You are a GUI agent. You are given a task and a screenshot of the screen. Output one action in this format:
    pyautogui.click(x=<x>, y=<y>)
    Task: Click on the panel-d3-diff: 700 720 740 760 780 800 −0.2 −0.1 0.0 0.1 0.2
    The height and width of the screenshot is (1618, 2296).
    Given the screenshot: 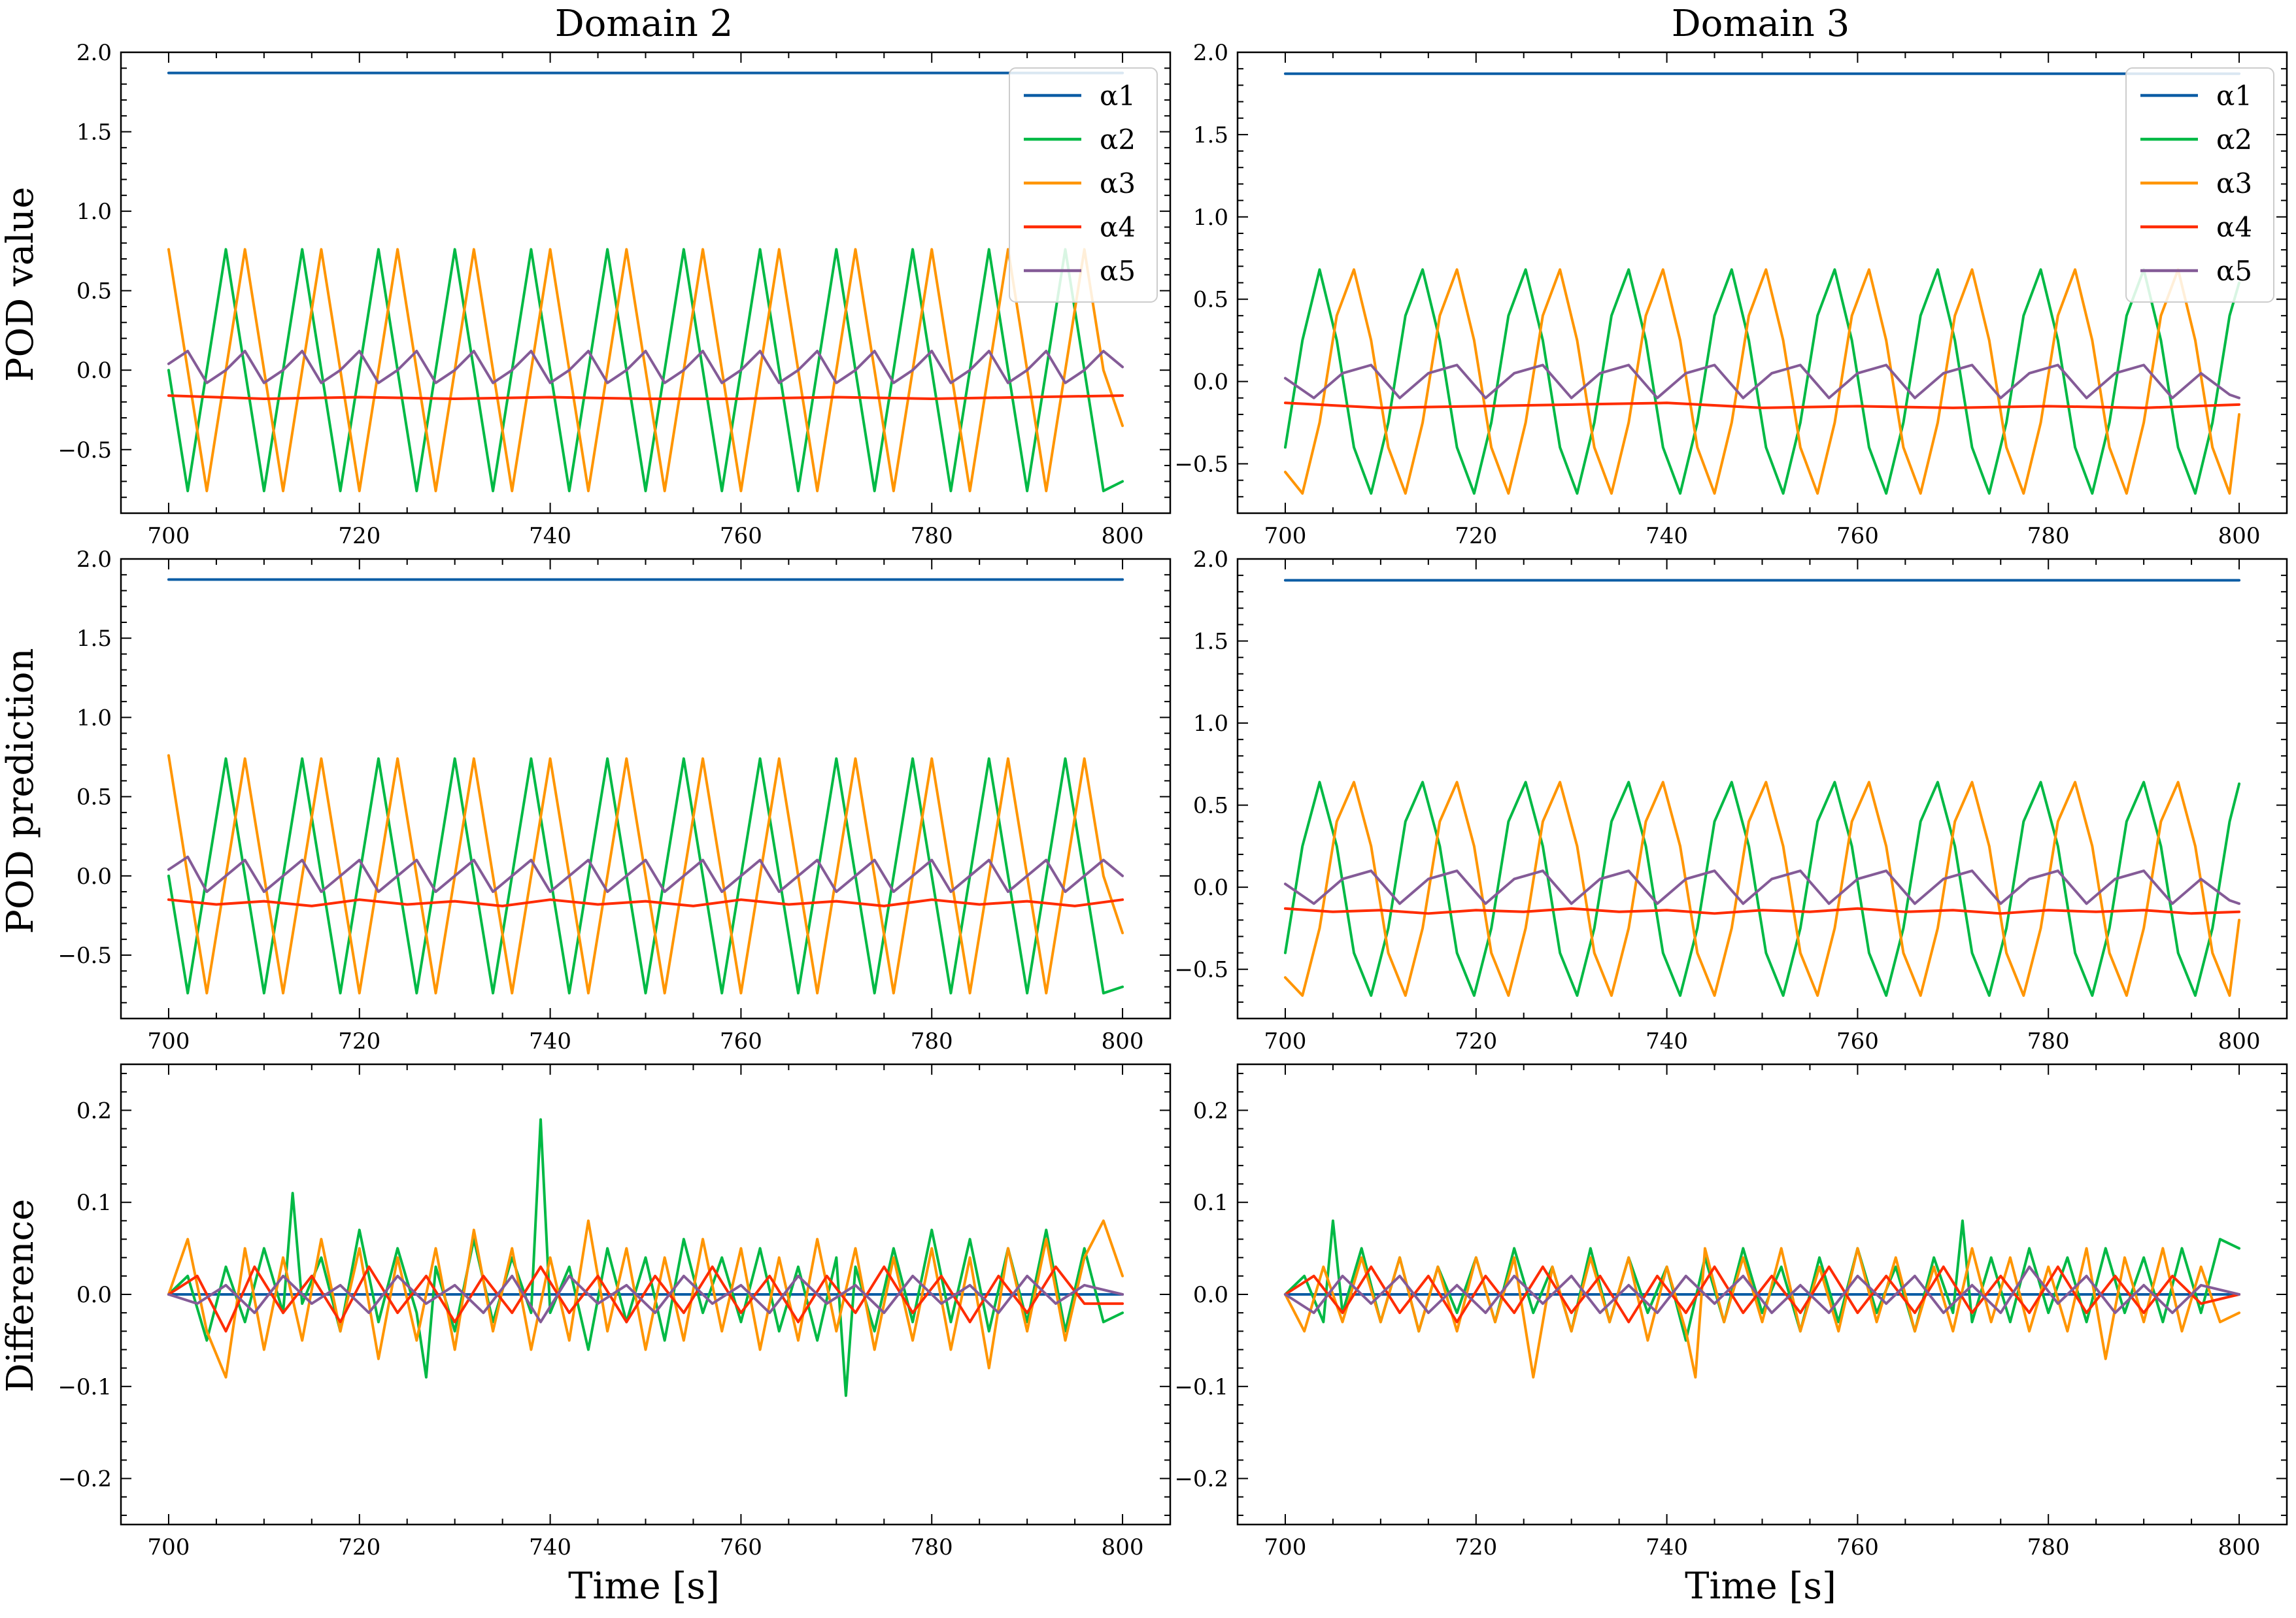 What is the action you would take?
    pyautogui.click(x=1731, y=1311)
    